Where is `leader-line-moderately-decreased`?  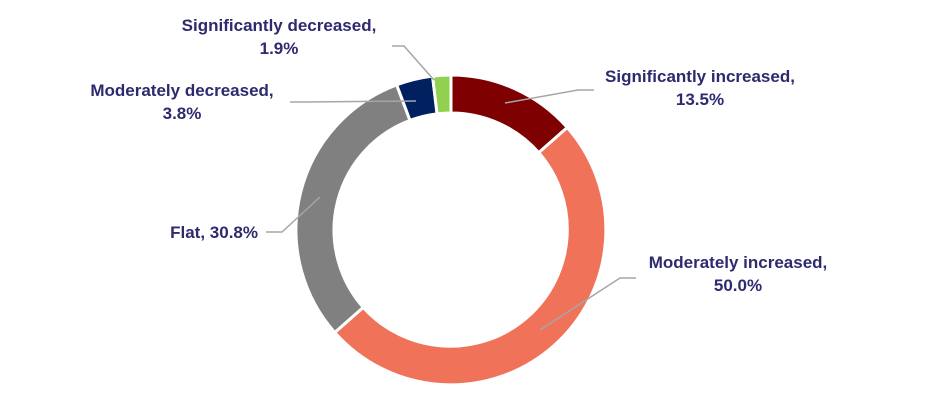 leader-line-moderately-decreased is located at coordinates (353, 101).